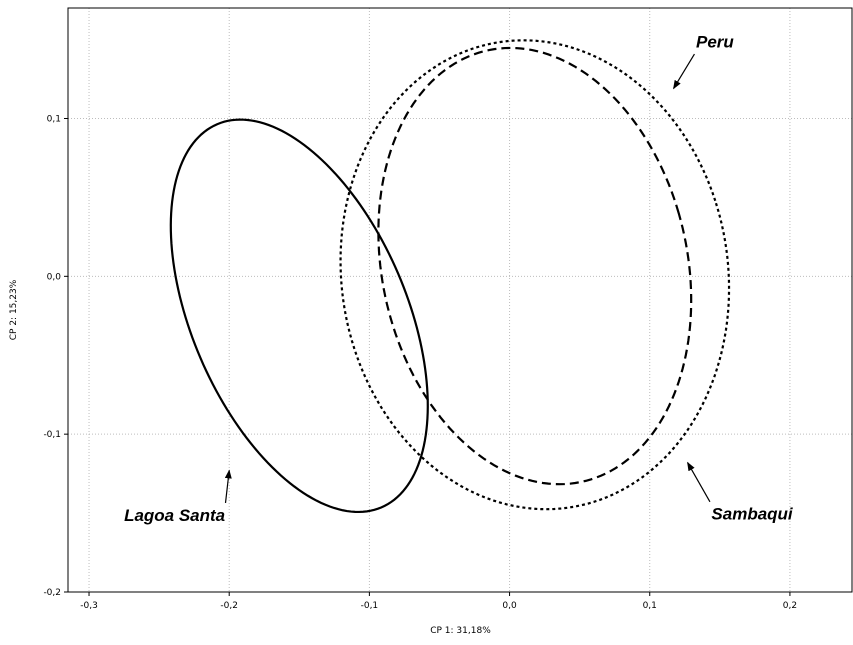  Describe the element at coordinates (89, 606) in the screenshot. I see `x-tick-label: -0,3` at that location.